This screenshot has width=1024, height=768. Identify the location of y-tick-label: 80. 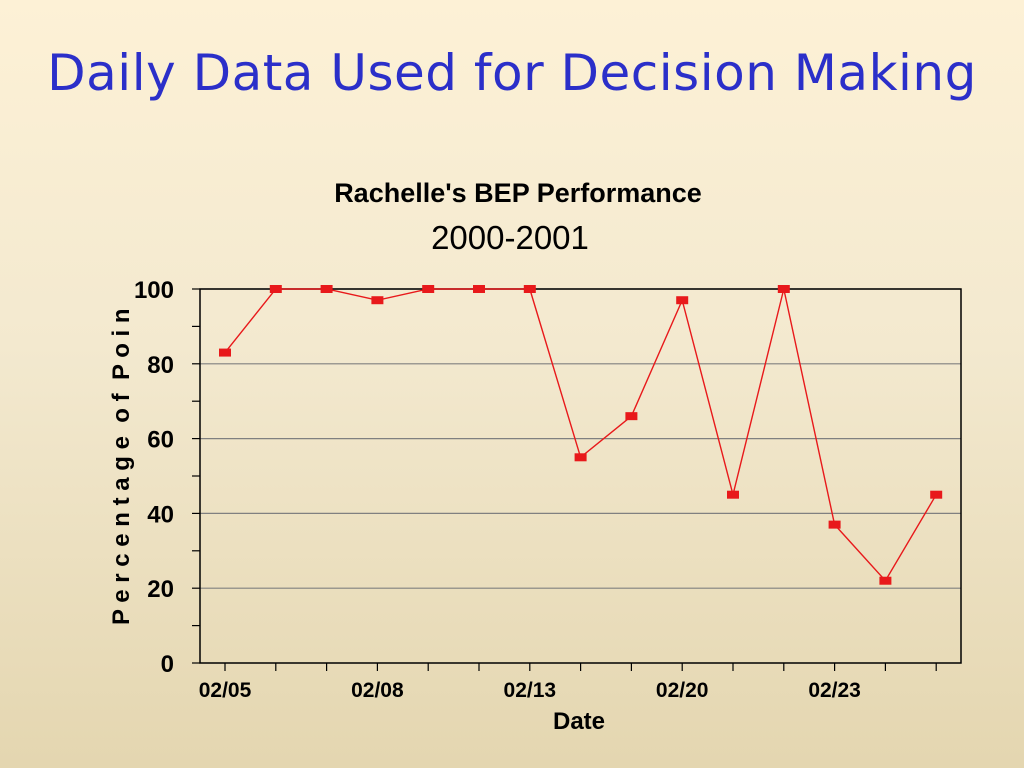
(160, 365).